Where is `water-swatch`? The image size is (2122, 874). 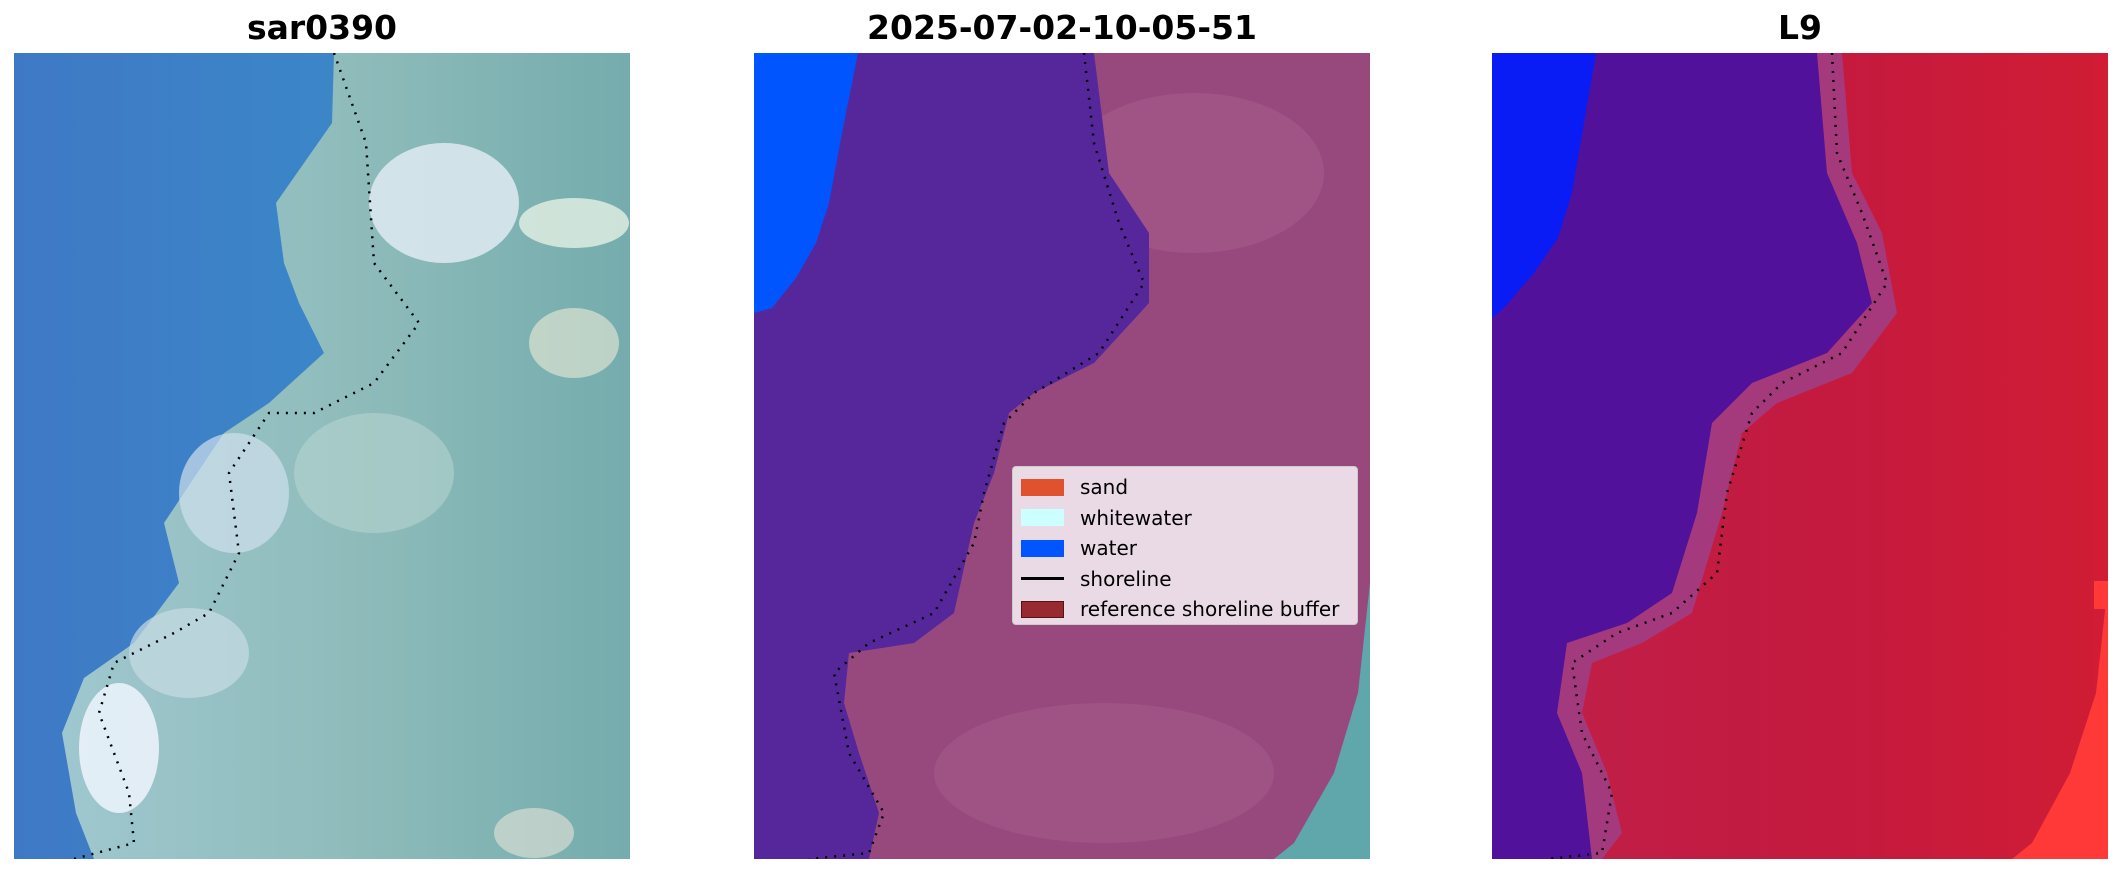
water-swatch is located at coordinates (1042, 548).